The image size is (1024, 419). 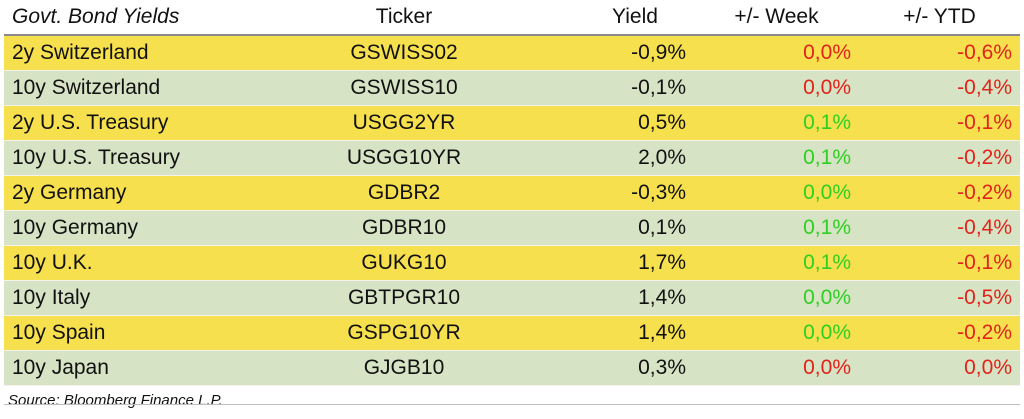 I want to click on row-ticker: GUKG10, so click(x=404, y=263).